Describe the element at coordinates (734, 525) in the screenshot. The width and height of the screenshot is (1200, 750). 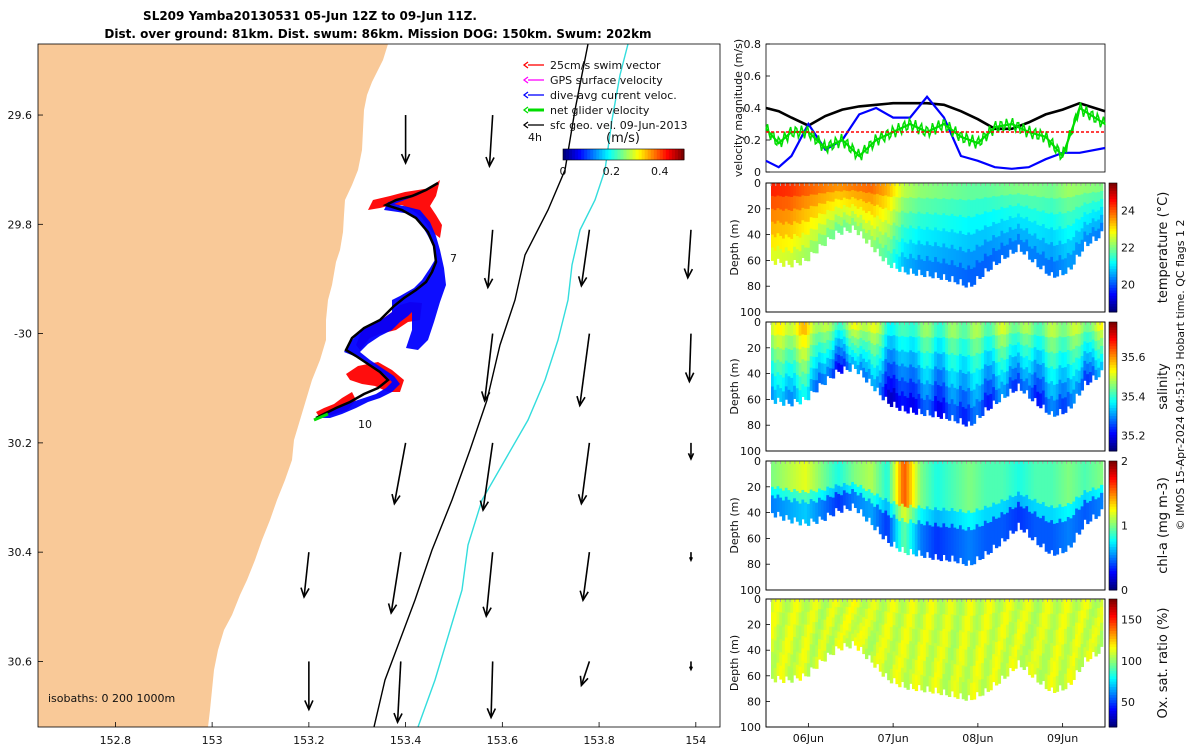
I see `section-y-label: Depth (m)` at that location.